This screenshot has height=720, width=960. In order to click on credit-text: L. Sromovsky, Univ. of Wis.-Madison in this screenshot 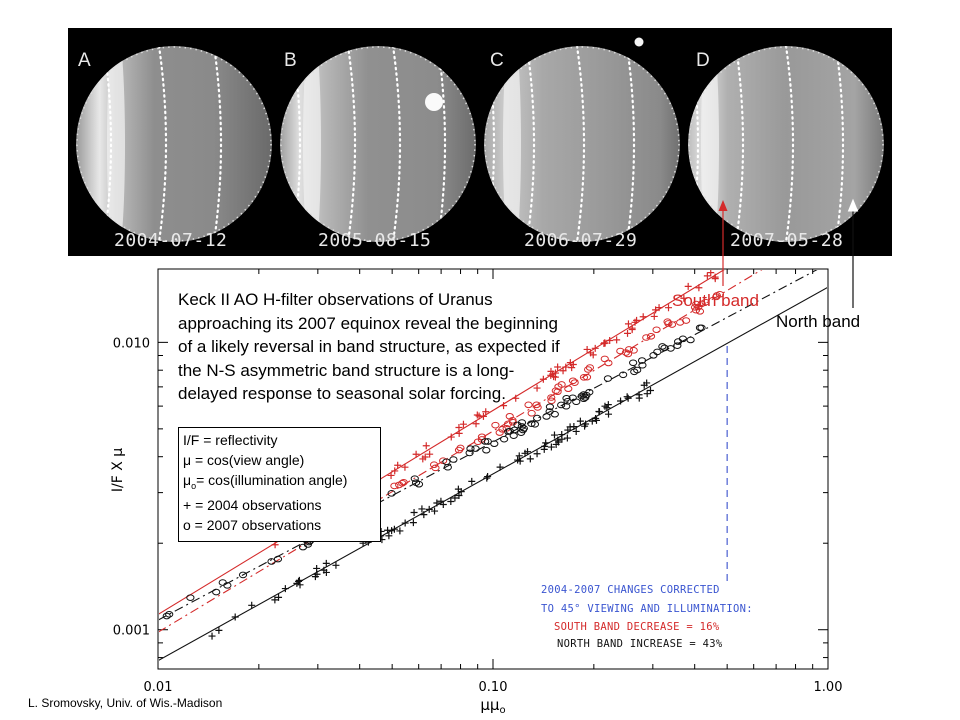, I will do `click(125, 703)`.